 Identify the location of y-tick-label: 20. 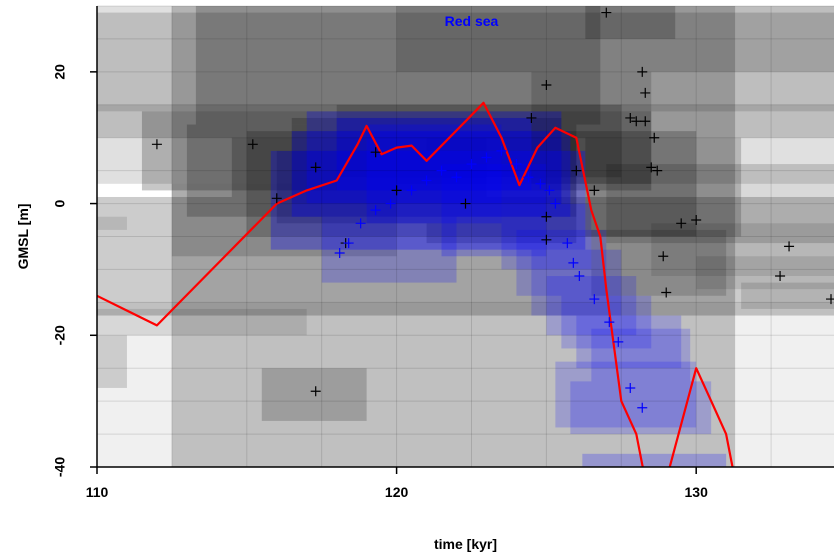
(60, 72).